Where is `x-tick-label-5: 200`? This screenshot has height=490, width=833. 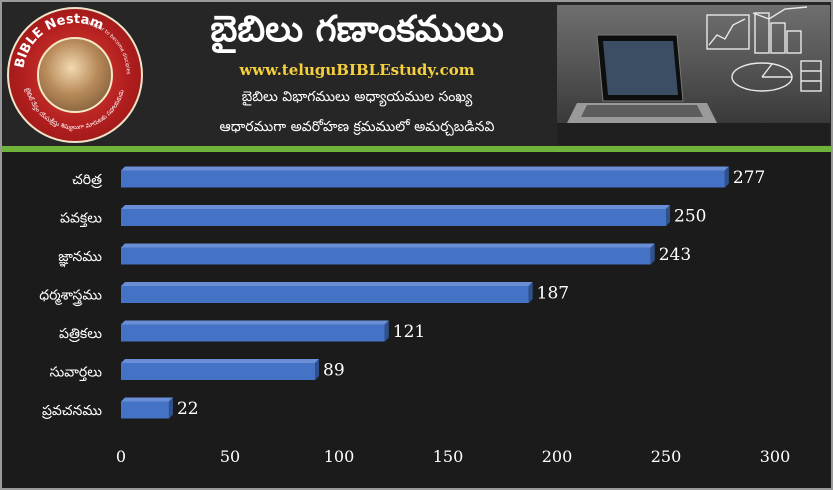 x-tick-label-5: 200 is located at coordinates (557, 456).